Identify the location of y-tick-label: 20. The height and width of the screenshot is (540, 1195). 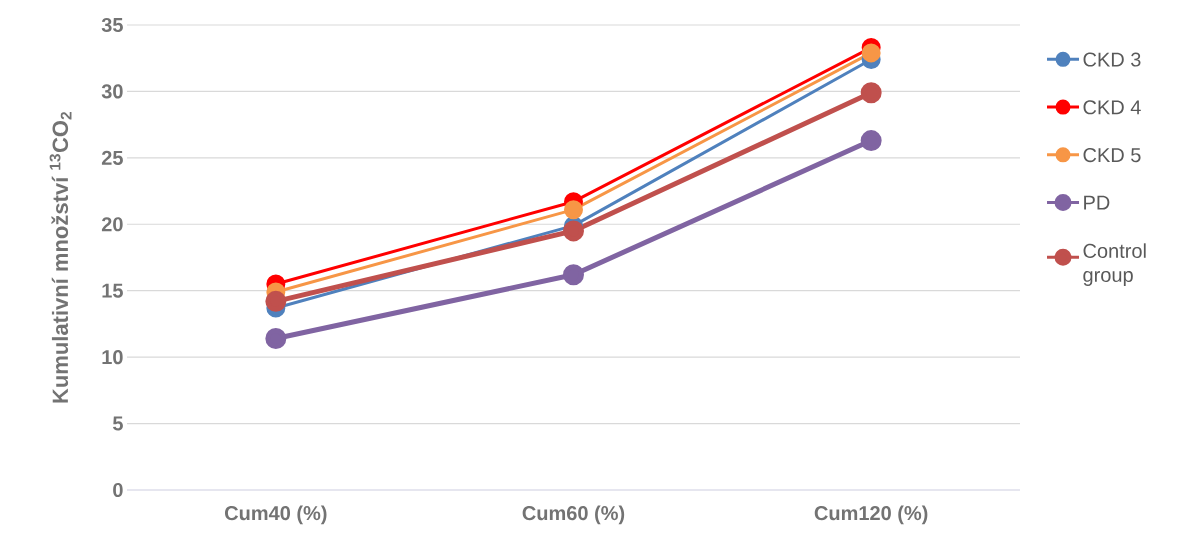
(112, 224).